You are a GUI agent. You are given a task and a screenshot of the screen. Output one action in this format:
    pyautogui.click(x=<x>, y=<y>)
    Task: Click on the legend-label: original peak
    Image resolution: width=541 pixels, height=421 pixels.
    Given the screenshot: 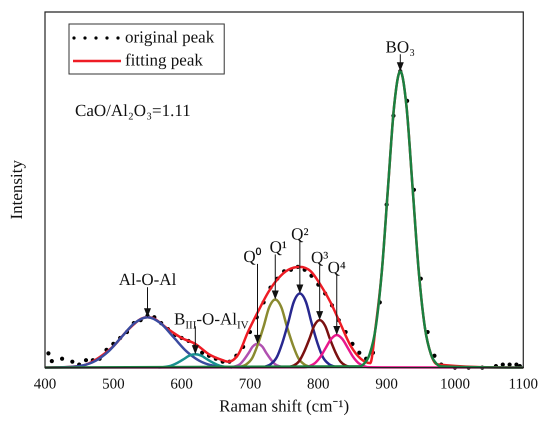 What is the action you would take?
    pyautogui.click(x=170, y=36)
    